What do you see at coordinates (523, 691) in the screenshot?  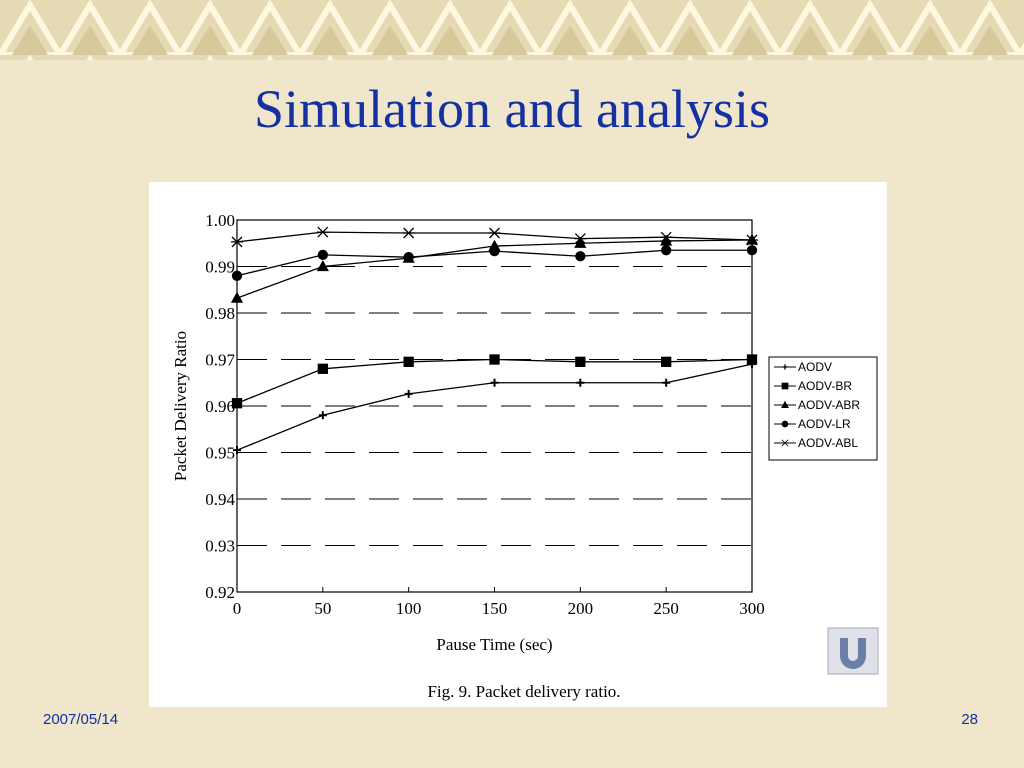 I see `chart-caption: Fig. 9. Packet delivery ratio.` at bounding box center [523, 691].